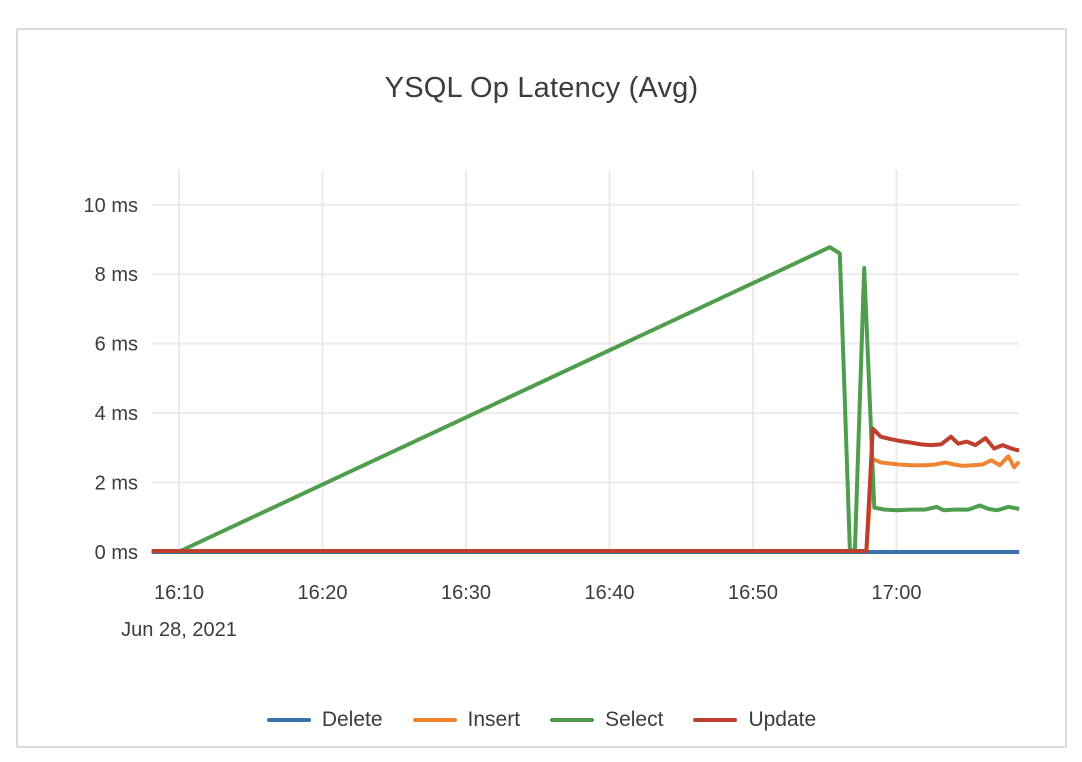  Describe the element at coordinates (586, 503) in the screenshot. I see `series-line-insert` at that location.